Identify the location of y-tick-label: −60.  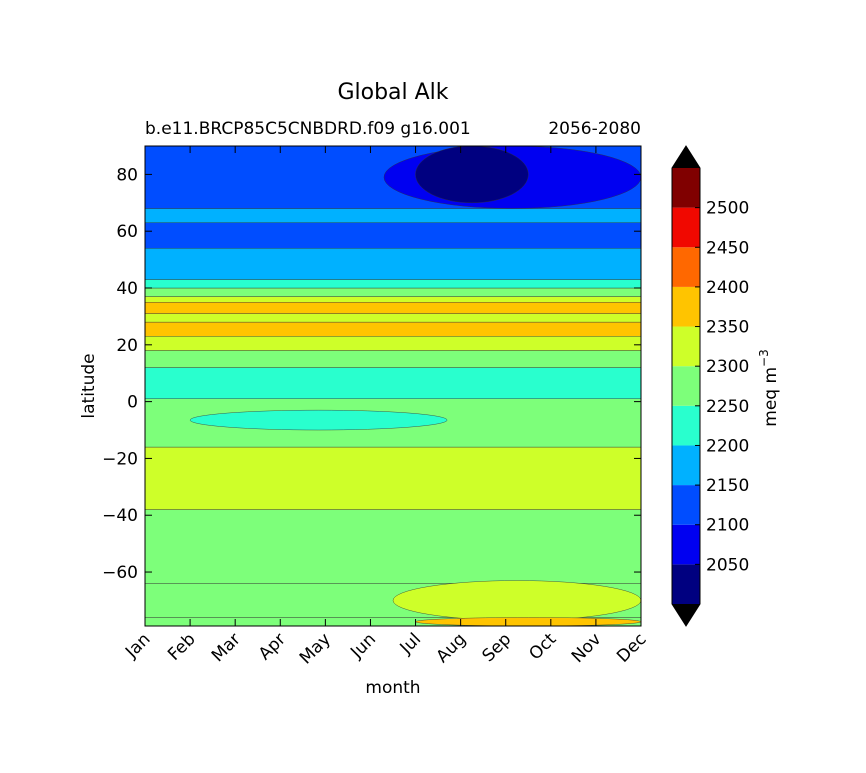
(120, 573).